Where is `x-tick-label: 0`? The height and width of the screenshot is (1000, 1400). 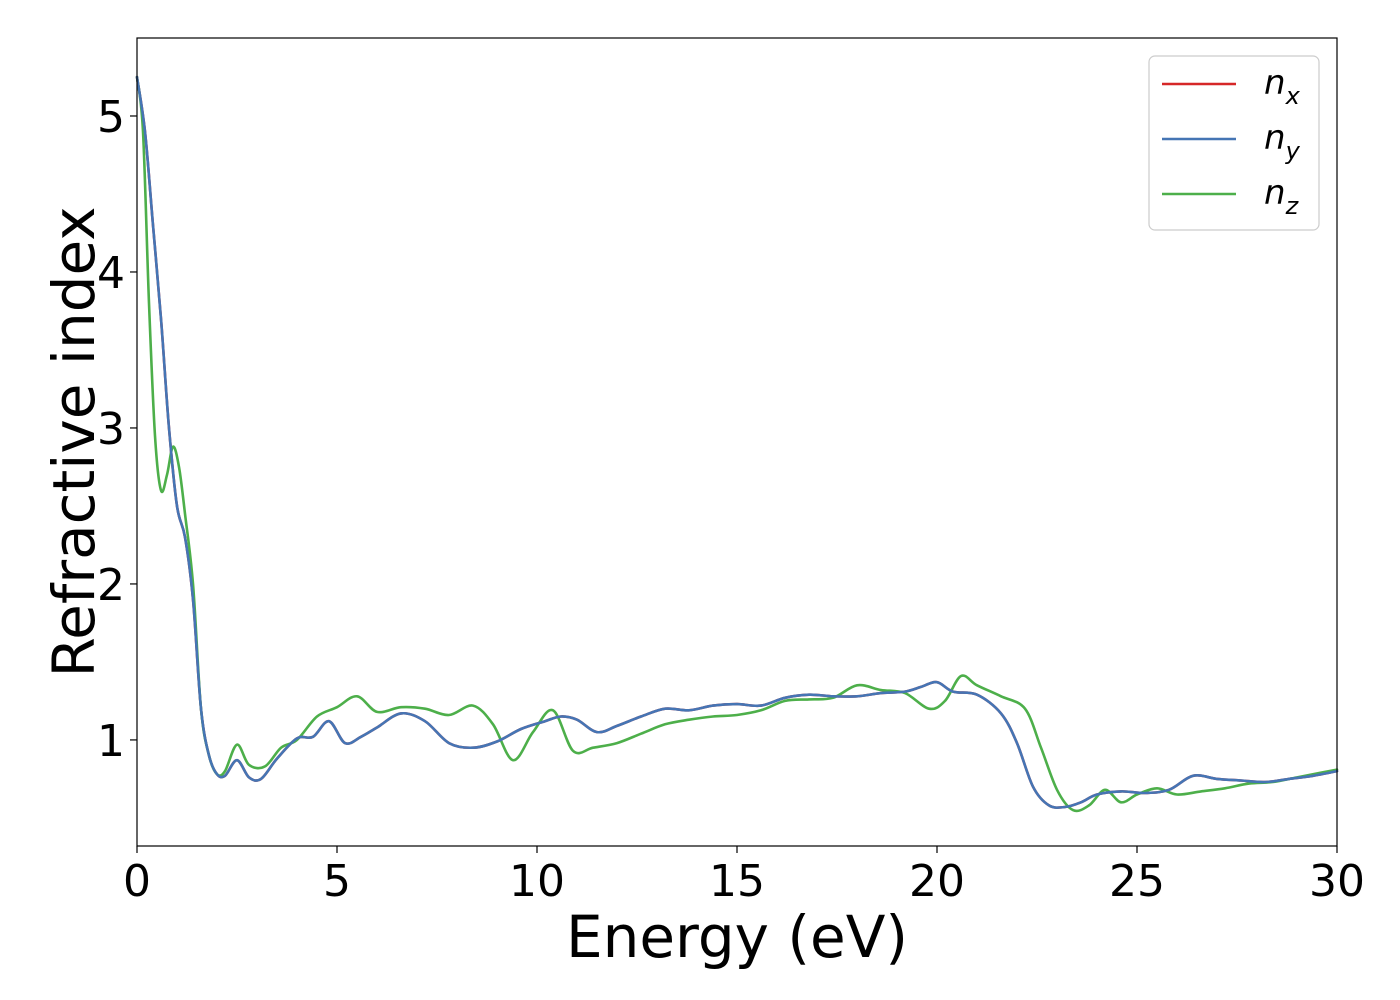 x-tick-label: 0 is located at coordinates (137, 881).